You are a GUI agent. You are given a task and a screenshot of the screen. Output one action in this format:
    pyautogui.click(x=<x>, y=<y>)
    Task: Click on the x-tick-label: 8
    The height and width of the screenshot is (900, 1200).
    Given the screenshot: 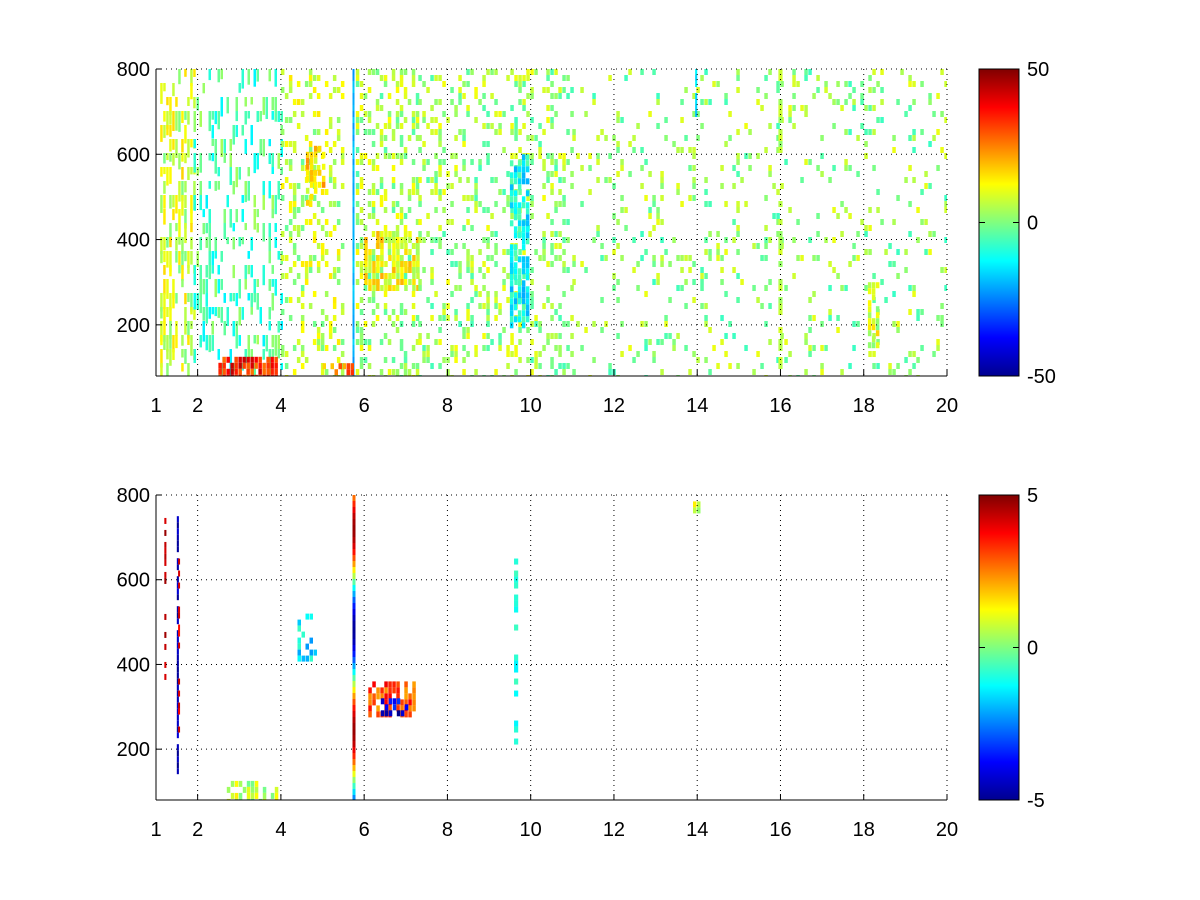 What is the action you would take?
    pyautogui.click(x=447, y=830)
    